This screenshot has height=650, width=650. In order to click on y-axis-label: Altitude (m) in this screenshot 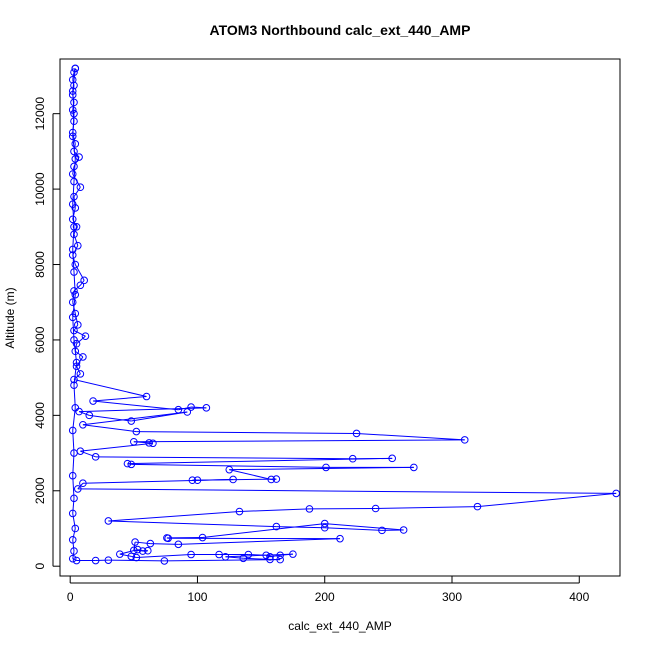, I will do `click(10, 317)`.